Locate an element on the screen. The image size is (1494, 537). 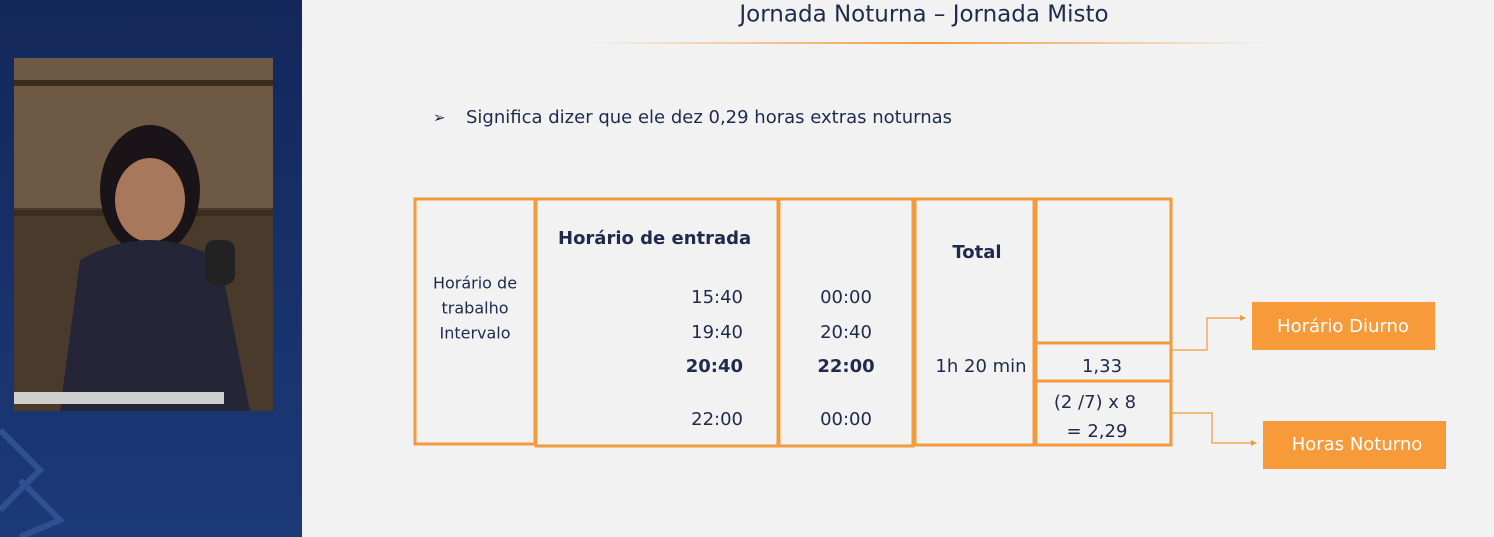
noturno-formula: = 2,29 is located at coordinates (1097, 431).